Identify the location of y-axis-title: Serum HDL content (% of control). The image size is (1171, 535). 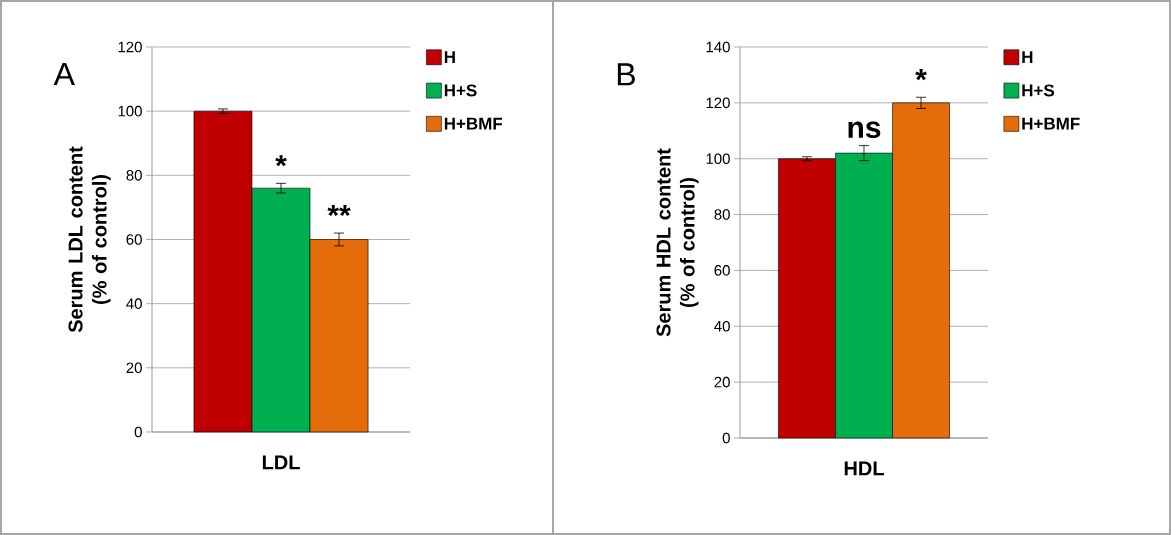
(677, 242).